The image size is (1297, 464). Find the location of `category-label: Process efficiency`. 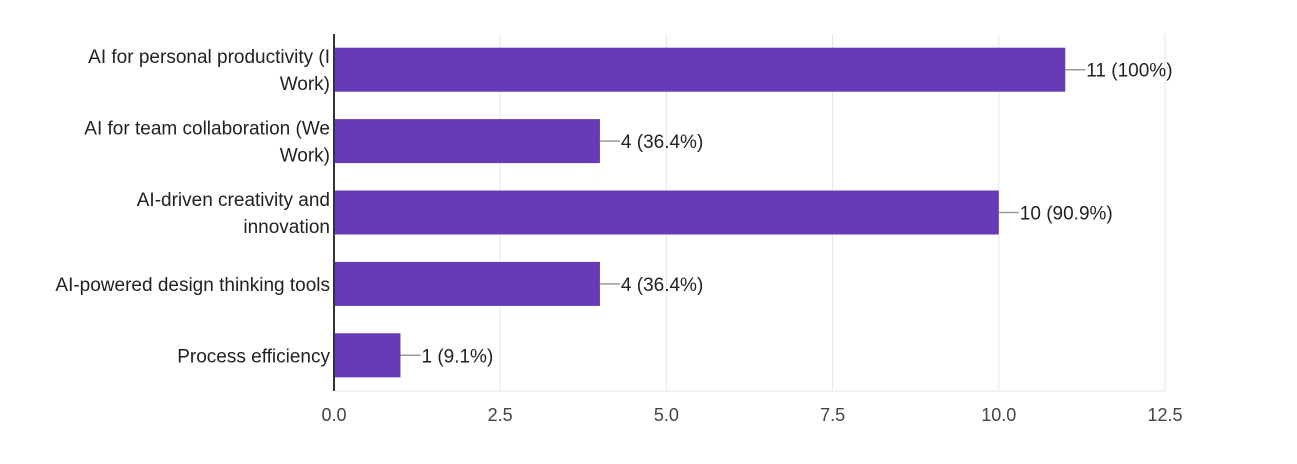

category-label: Process efficiency is located at coordinates (253, 356).